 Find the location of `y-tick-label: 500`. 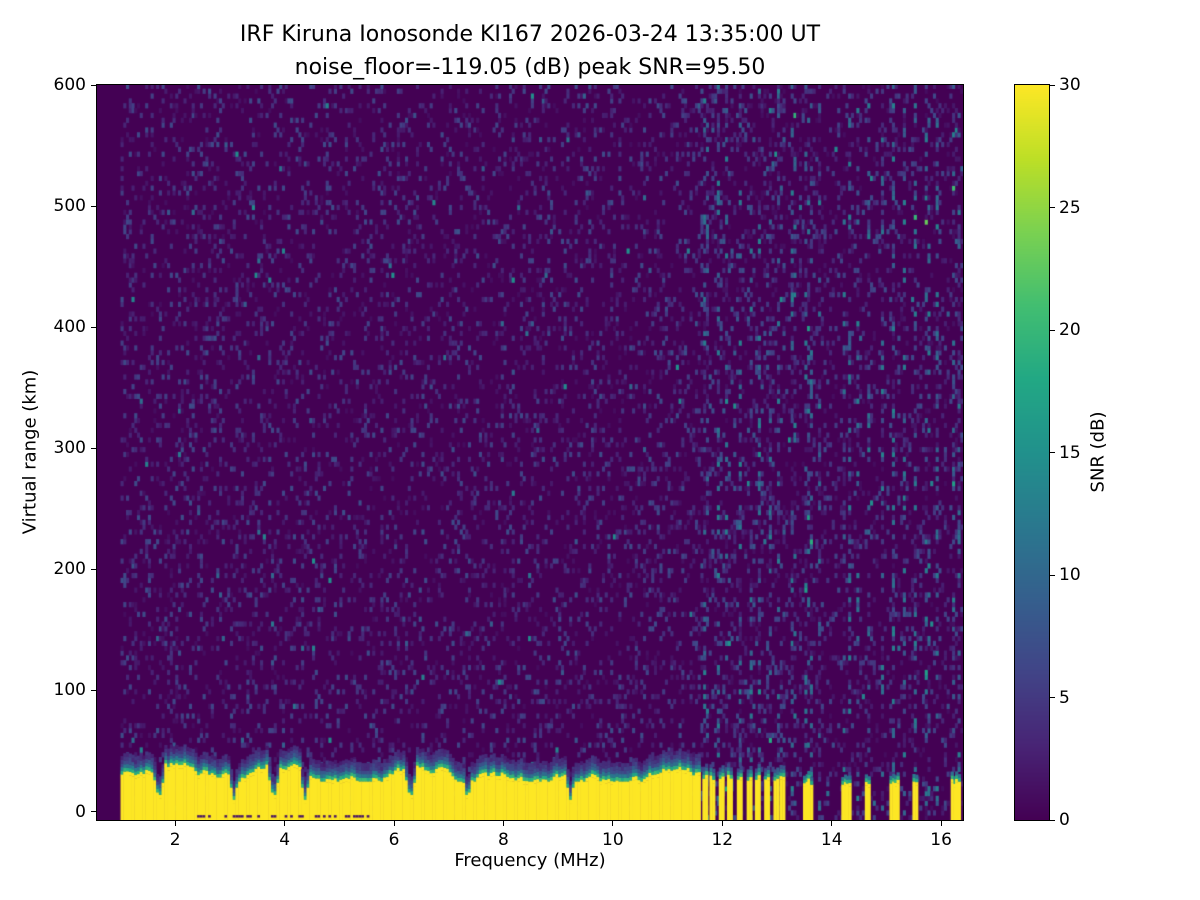

y-tick-label: 500 is located at coordinates (69, 206).